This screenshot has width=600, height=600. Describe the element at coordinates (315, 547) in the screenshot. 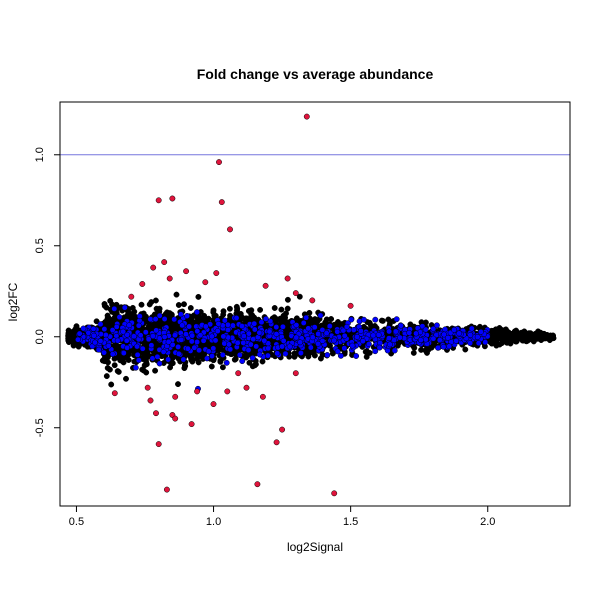

I see `x-axis-label: log2Signal` at that location.